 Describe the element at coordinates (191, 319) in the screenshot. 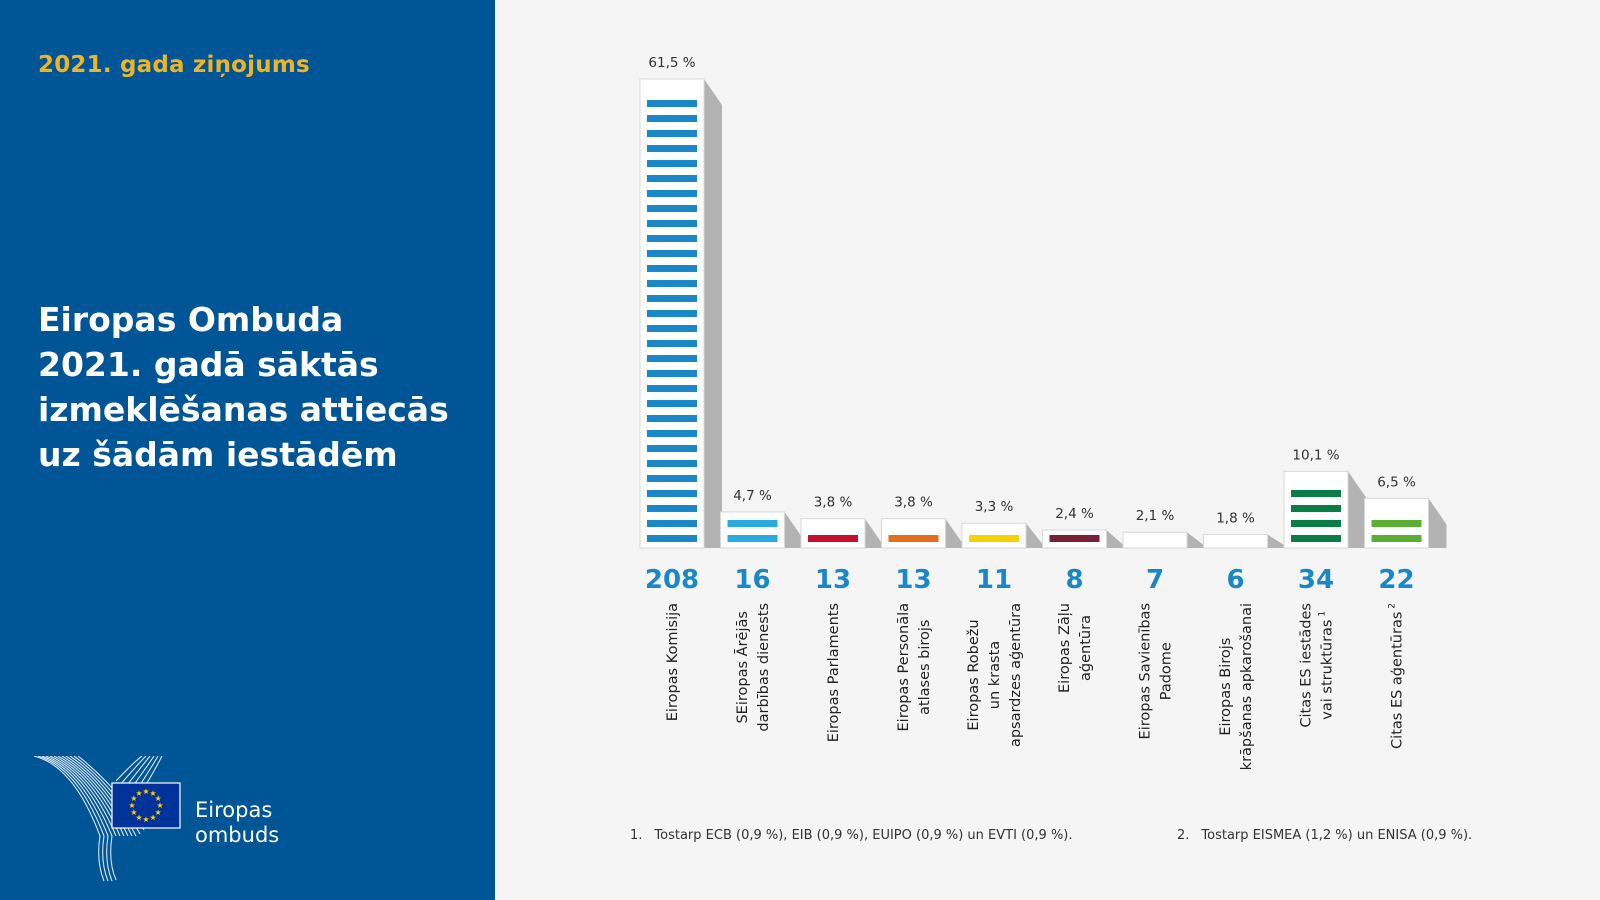

I see `title-line: Eiropas Ombuda` at that location.